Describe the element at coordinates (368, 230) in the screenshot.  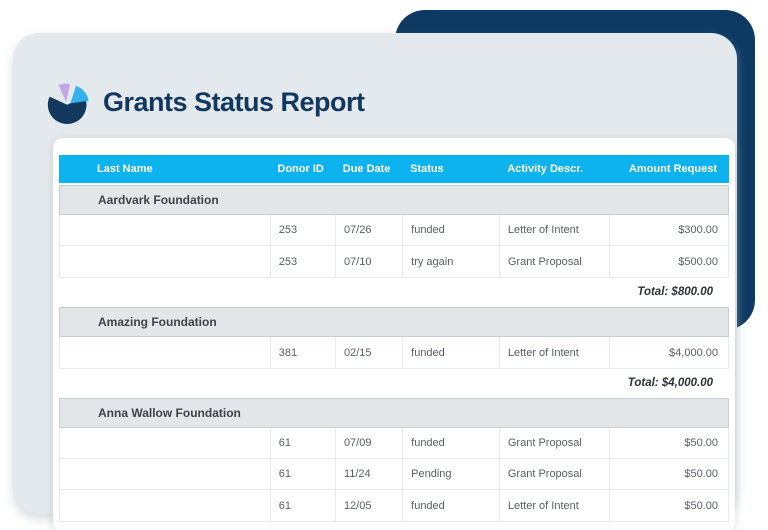
I see `cell-due-date: 07/26` at that location.